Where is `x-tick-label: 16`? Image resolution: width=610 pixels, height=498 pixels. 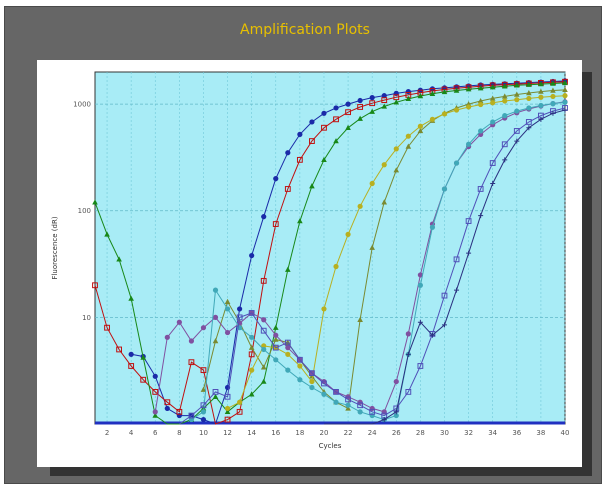 x-tick-label: 16 is located at coordinates (275, 433).